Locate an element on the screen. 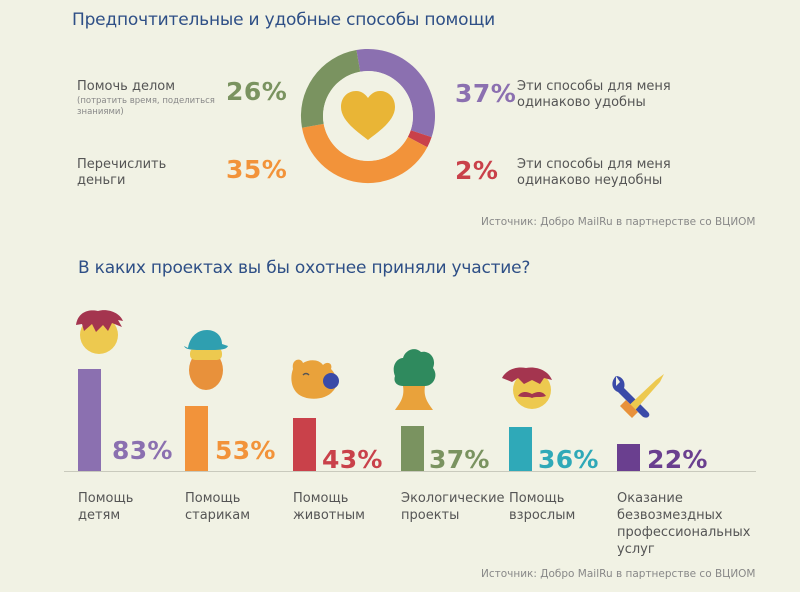  dog-icon is located at coordinates (315, 379).